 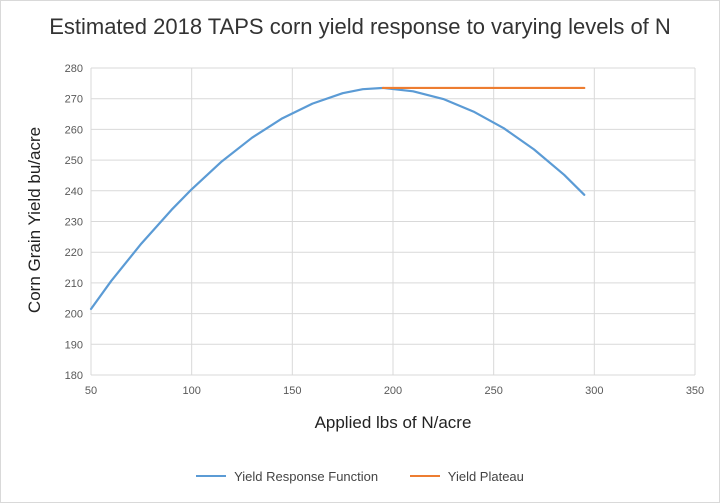 I want to click on legend-label-yield-response: Yield Response Function, so click(x=306, y=476).